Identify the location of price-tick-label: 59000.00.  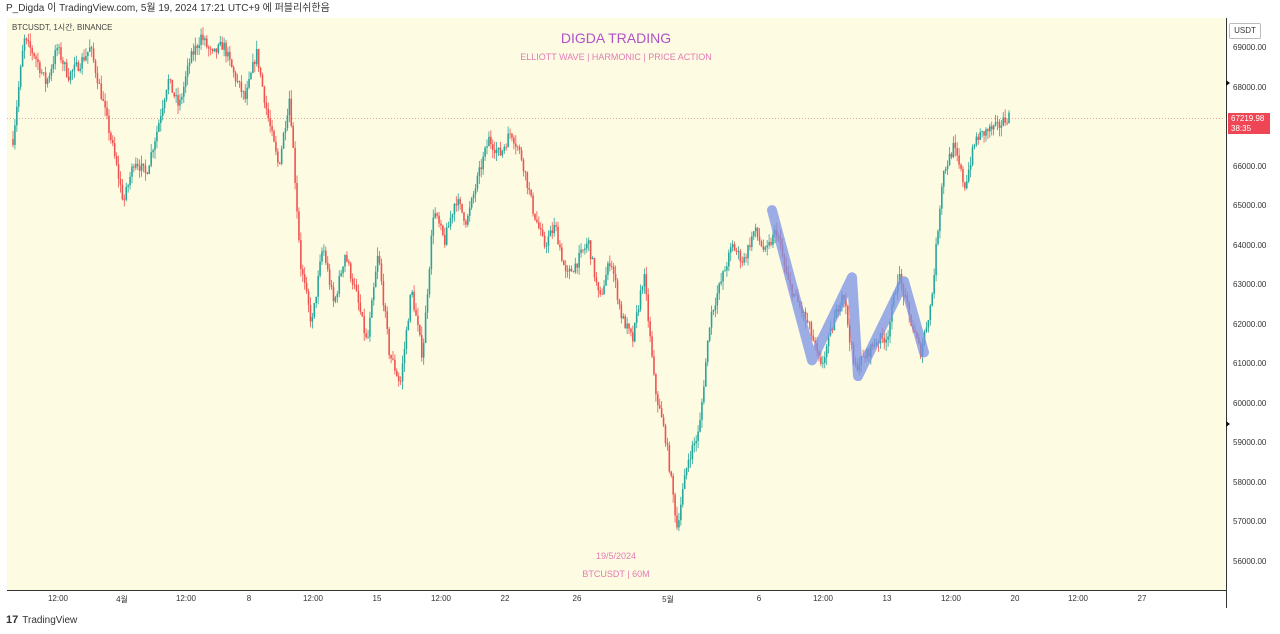
(1250, 443).